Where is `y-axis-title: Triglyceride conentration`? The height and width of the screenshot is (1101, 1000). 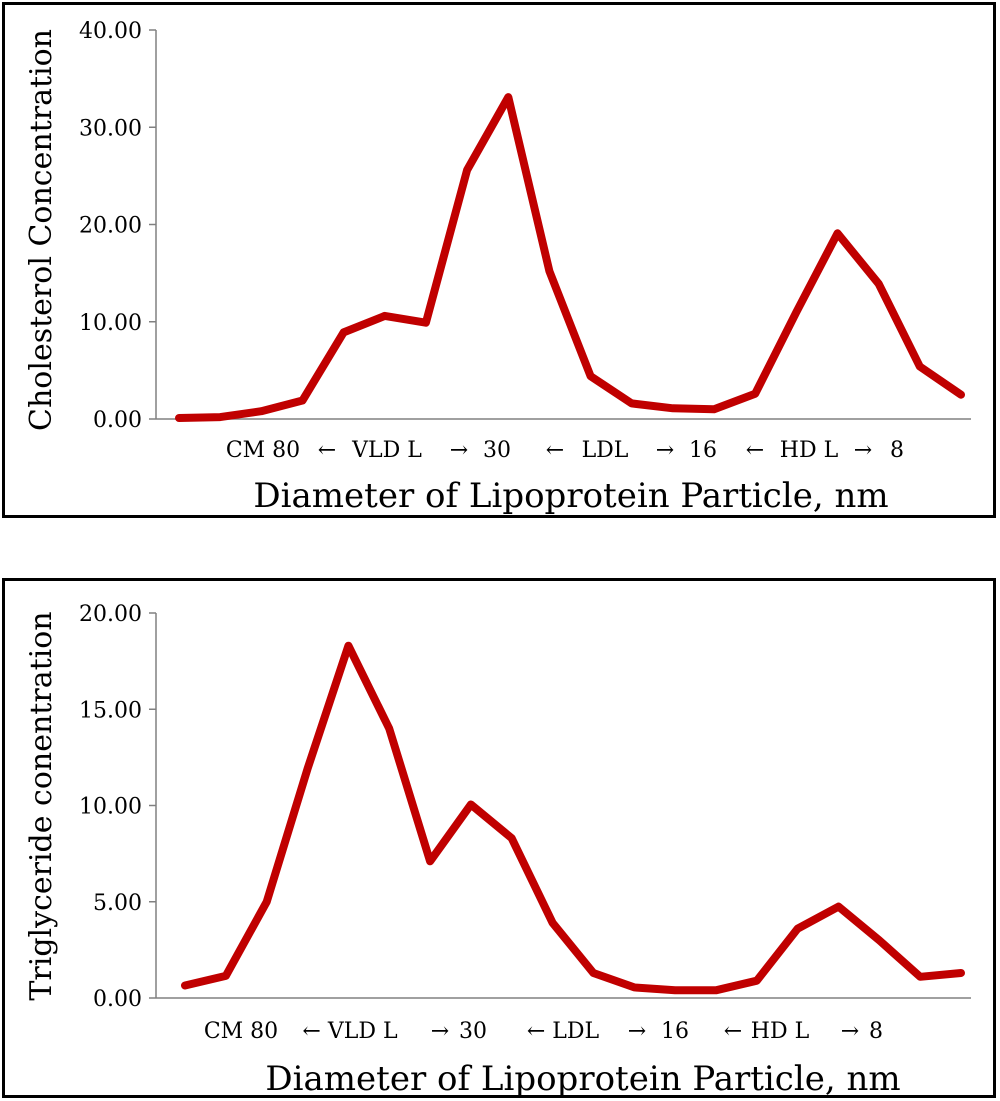
y-axis-title: Triglyceride conentration is located at coordinates (41, 805).